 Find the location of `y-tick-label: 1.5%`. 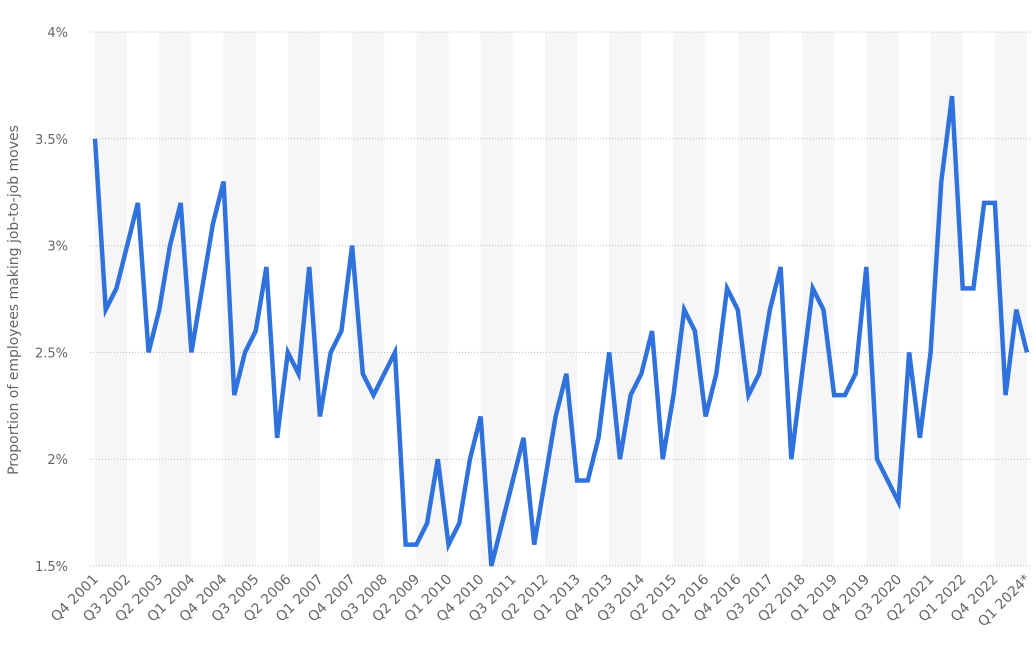

y-tick-label: 1.5% is located at coordinates (51, 567).